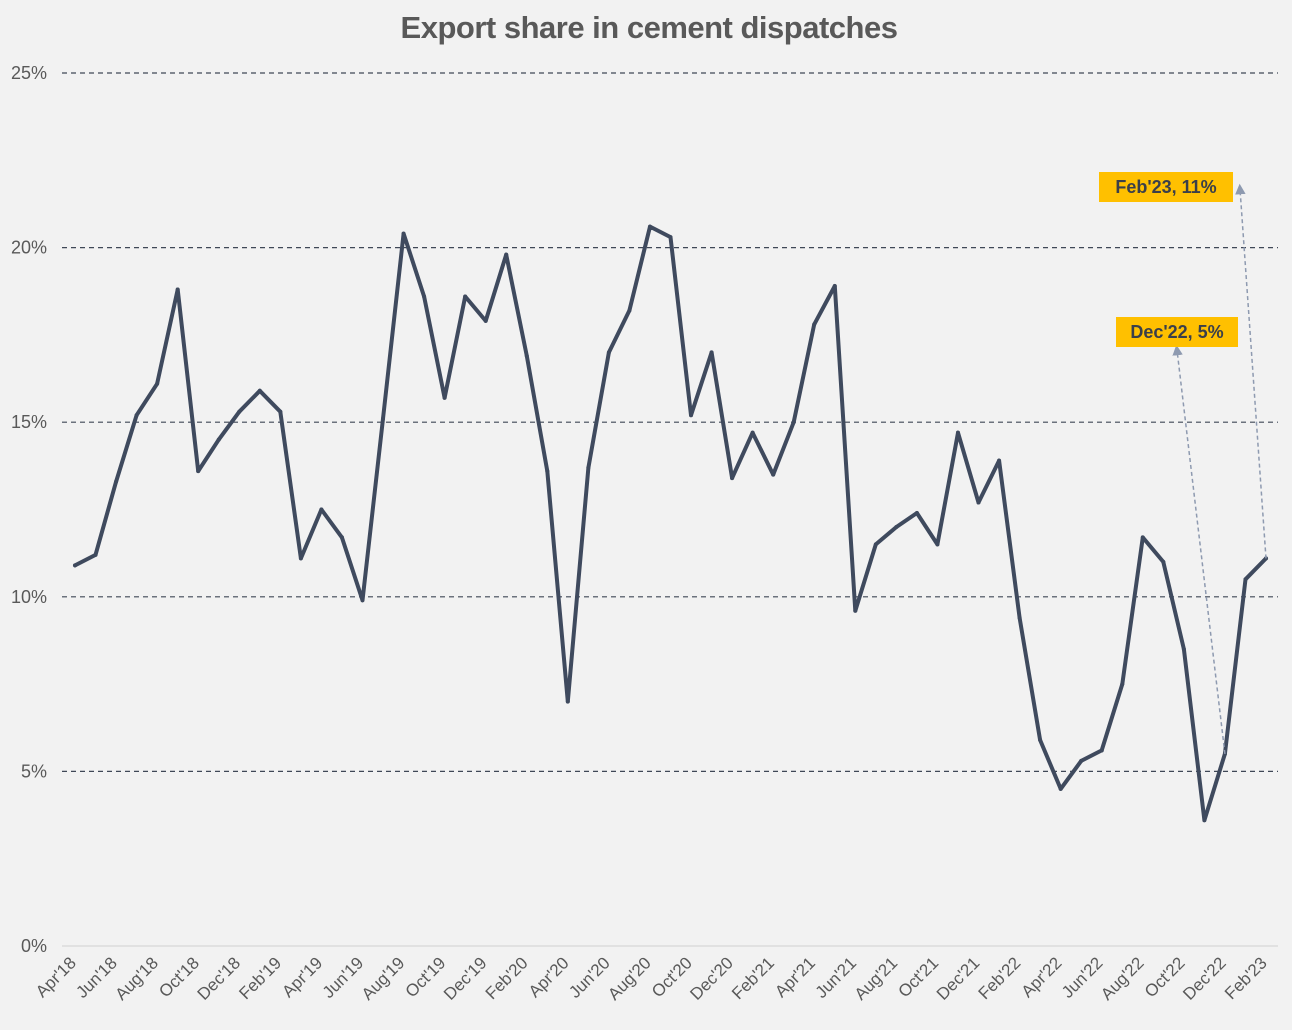 The image size is (1292, 1030). Describe the element at coordinates (1122, 978) in the screenshot. I see `x-tick-label: Aug'22` at that location.